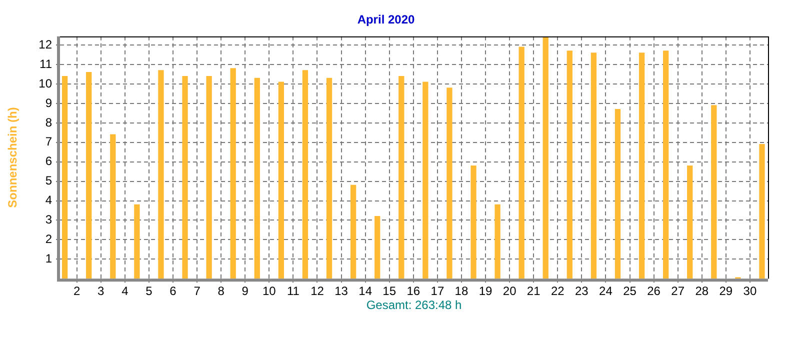 This screenshot has width=792, height=337. What do you see at coordinates (48, 219) in the screenshot?
I see `y-tick-label: 3` at bounding box center [48, 219].